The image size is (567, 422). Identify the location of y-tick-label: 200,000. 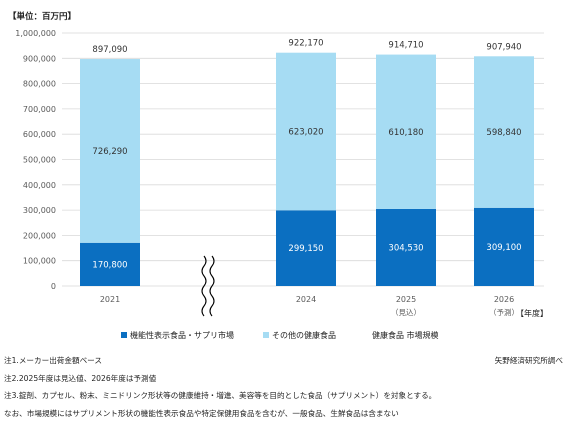
(39, 235).